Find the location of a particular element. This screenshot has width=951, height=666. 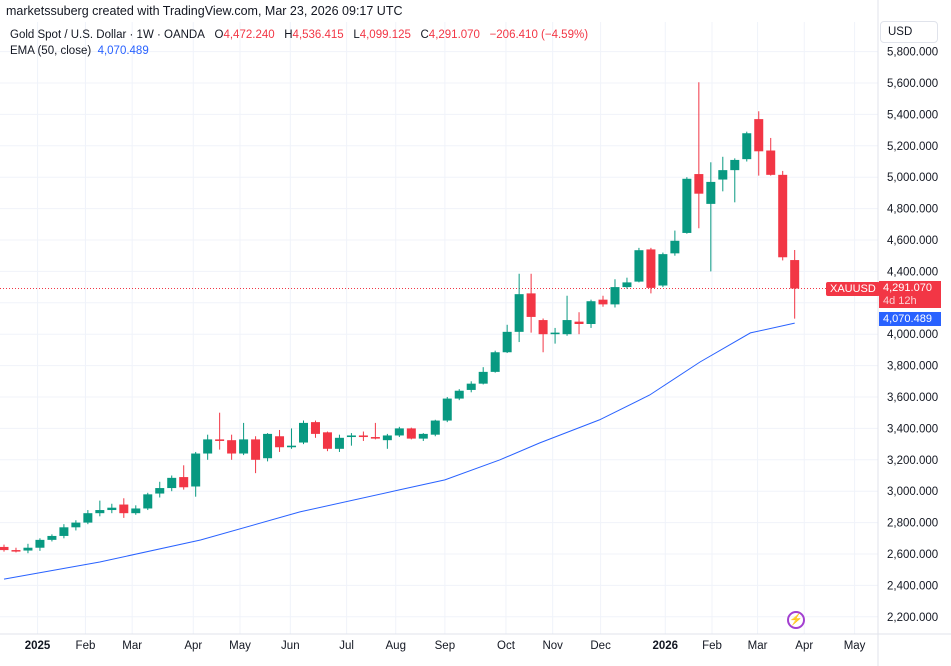

lightning-icon: ⚡ is located at coordinates (796, 620).